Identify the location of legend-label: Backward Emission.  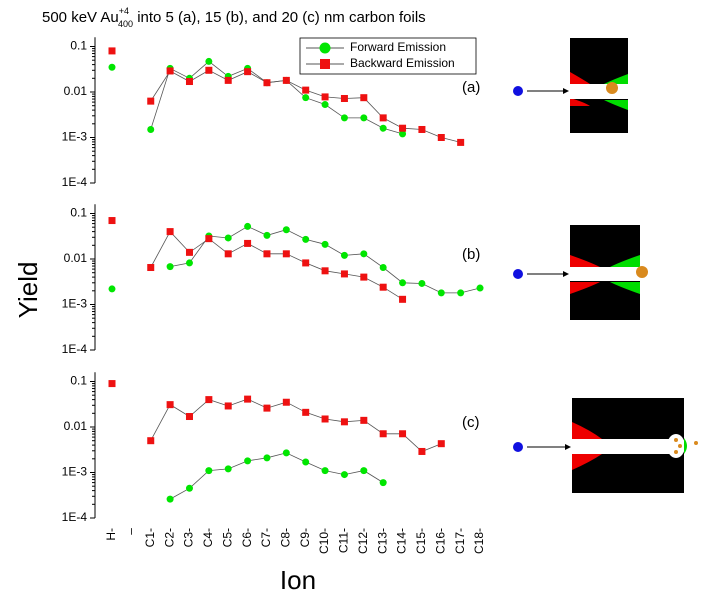
(402, 63).